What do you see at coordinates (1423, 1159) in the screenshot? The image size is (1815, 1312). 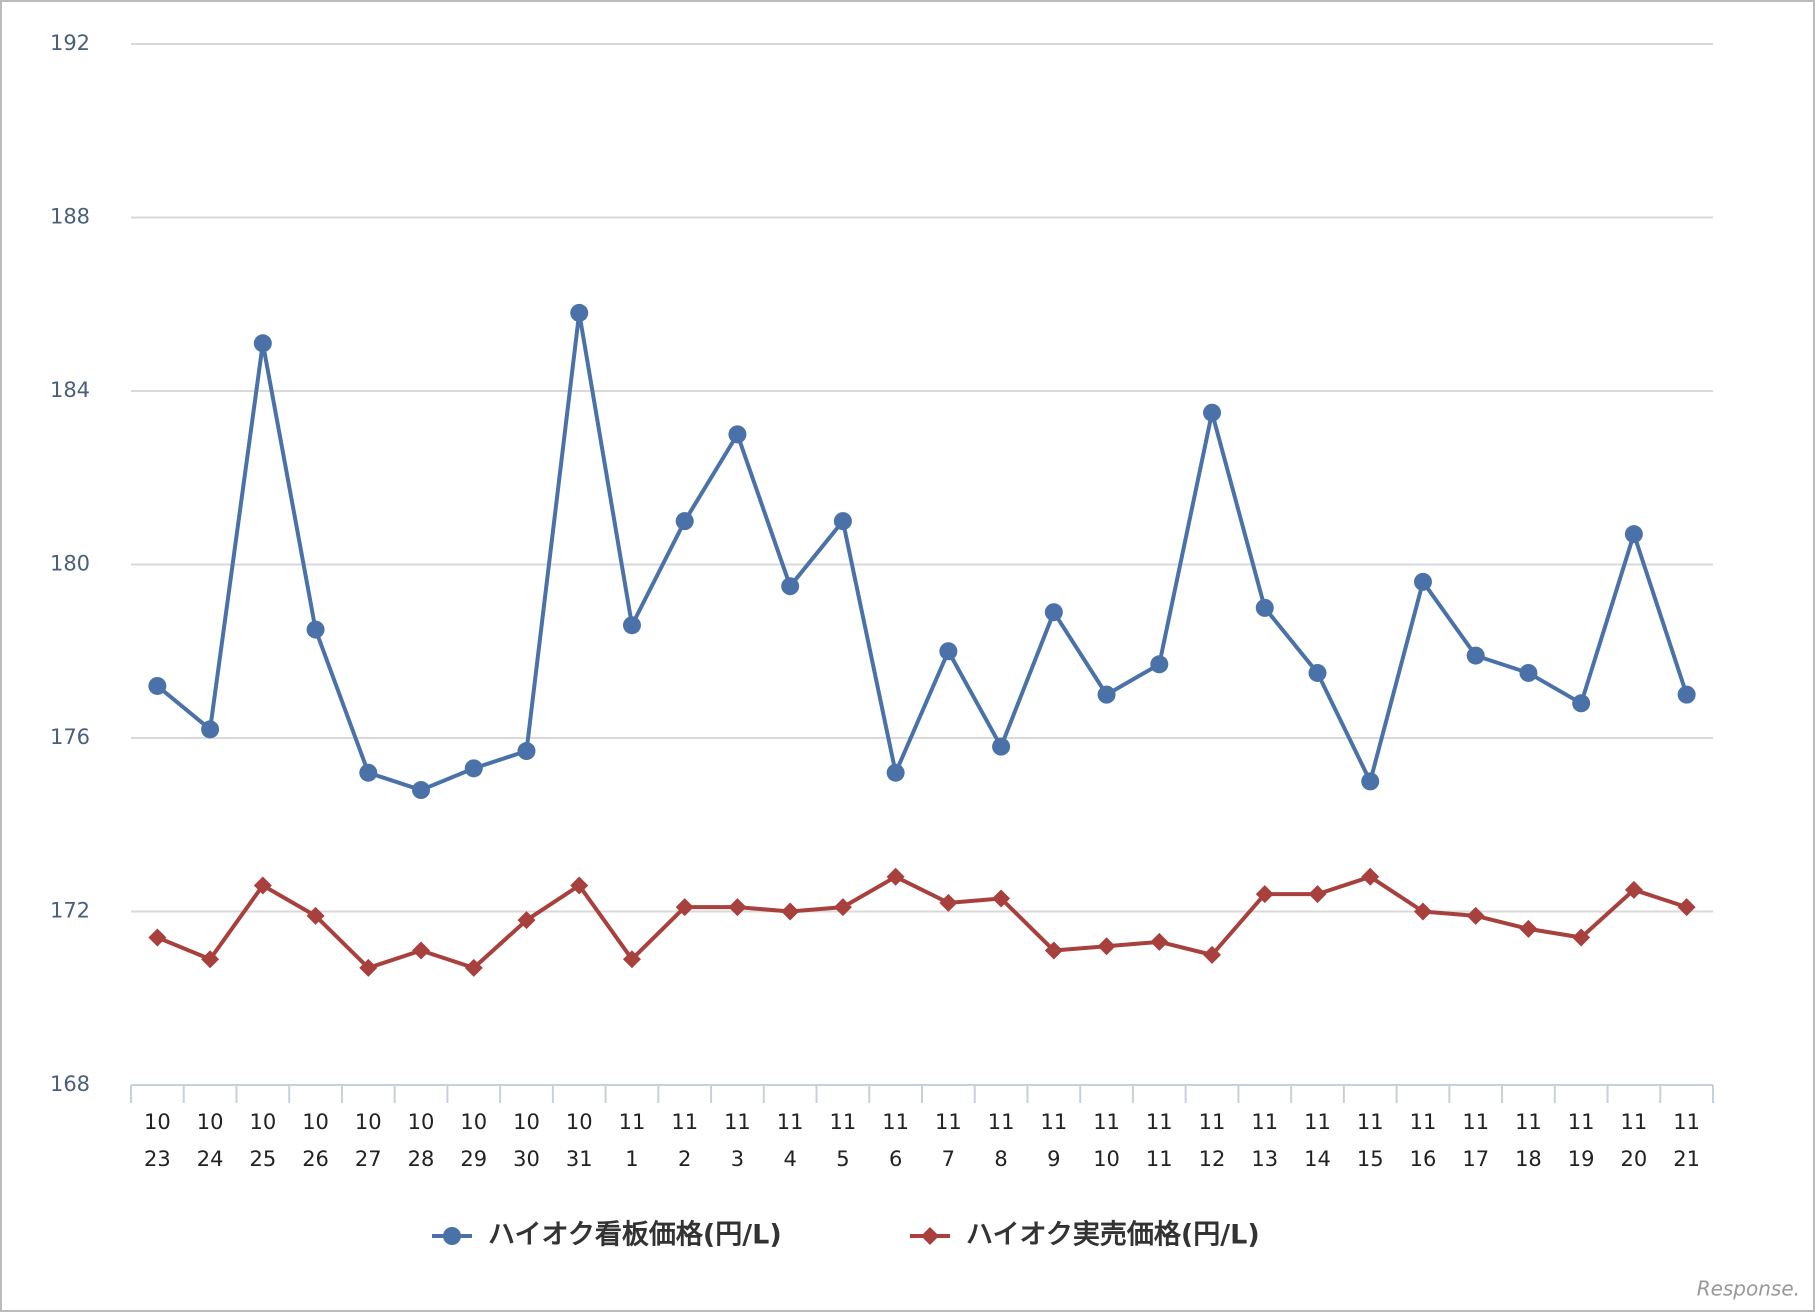 I see `x-tick-label: 16` at bounding box center [1423, 1159].